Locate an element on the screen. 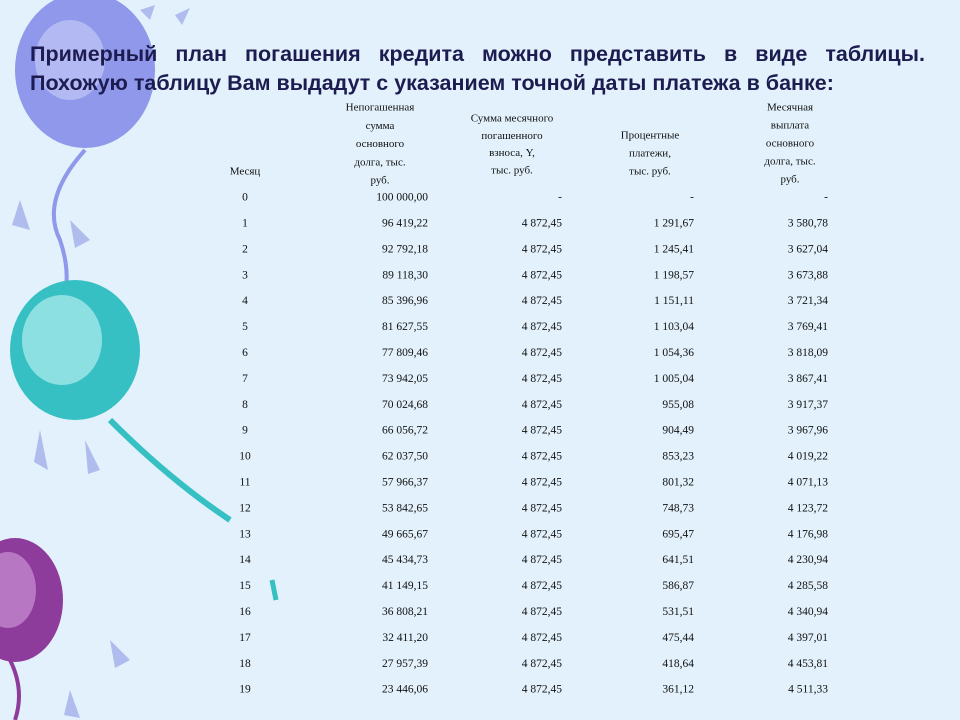 The image size is (960, 720). value-cell: 4 019,22 is located at coordinates (808, 457).